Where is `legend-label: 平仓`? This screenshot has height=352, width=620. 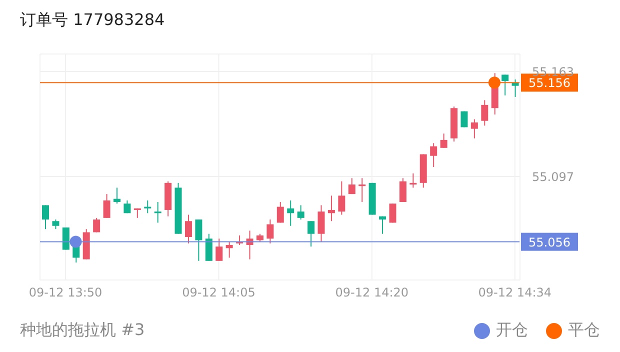 legend-label: 平仓 is located at coordinates (584, 330).